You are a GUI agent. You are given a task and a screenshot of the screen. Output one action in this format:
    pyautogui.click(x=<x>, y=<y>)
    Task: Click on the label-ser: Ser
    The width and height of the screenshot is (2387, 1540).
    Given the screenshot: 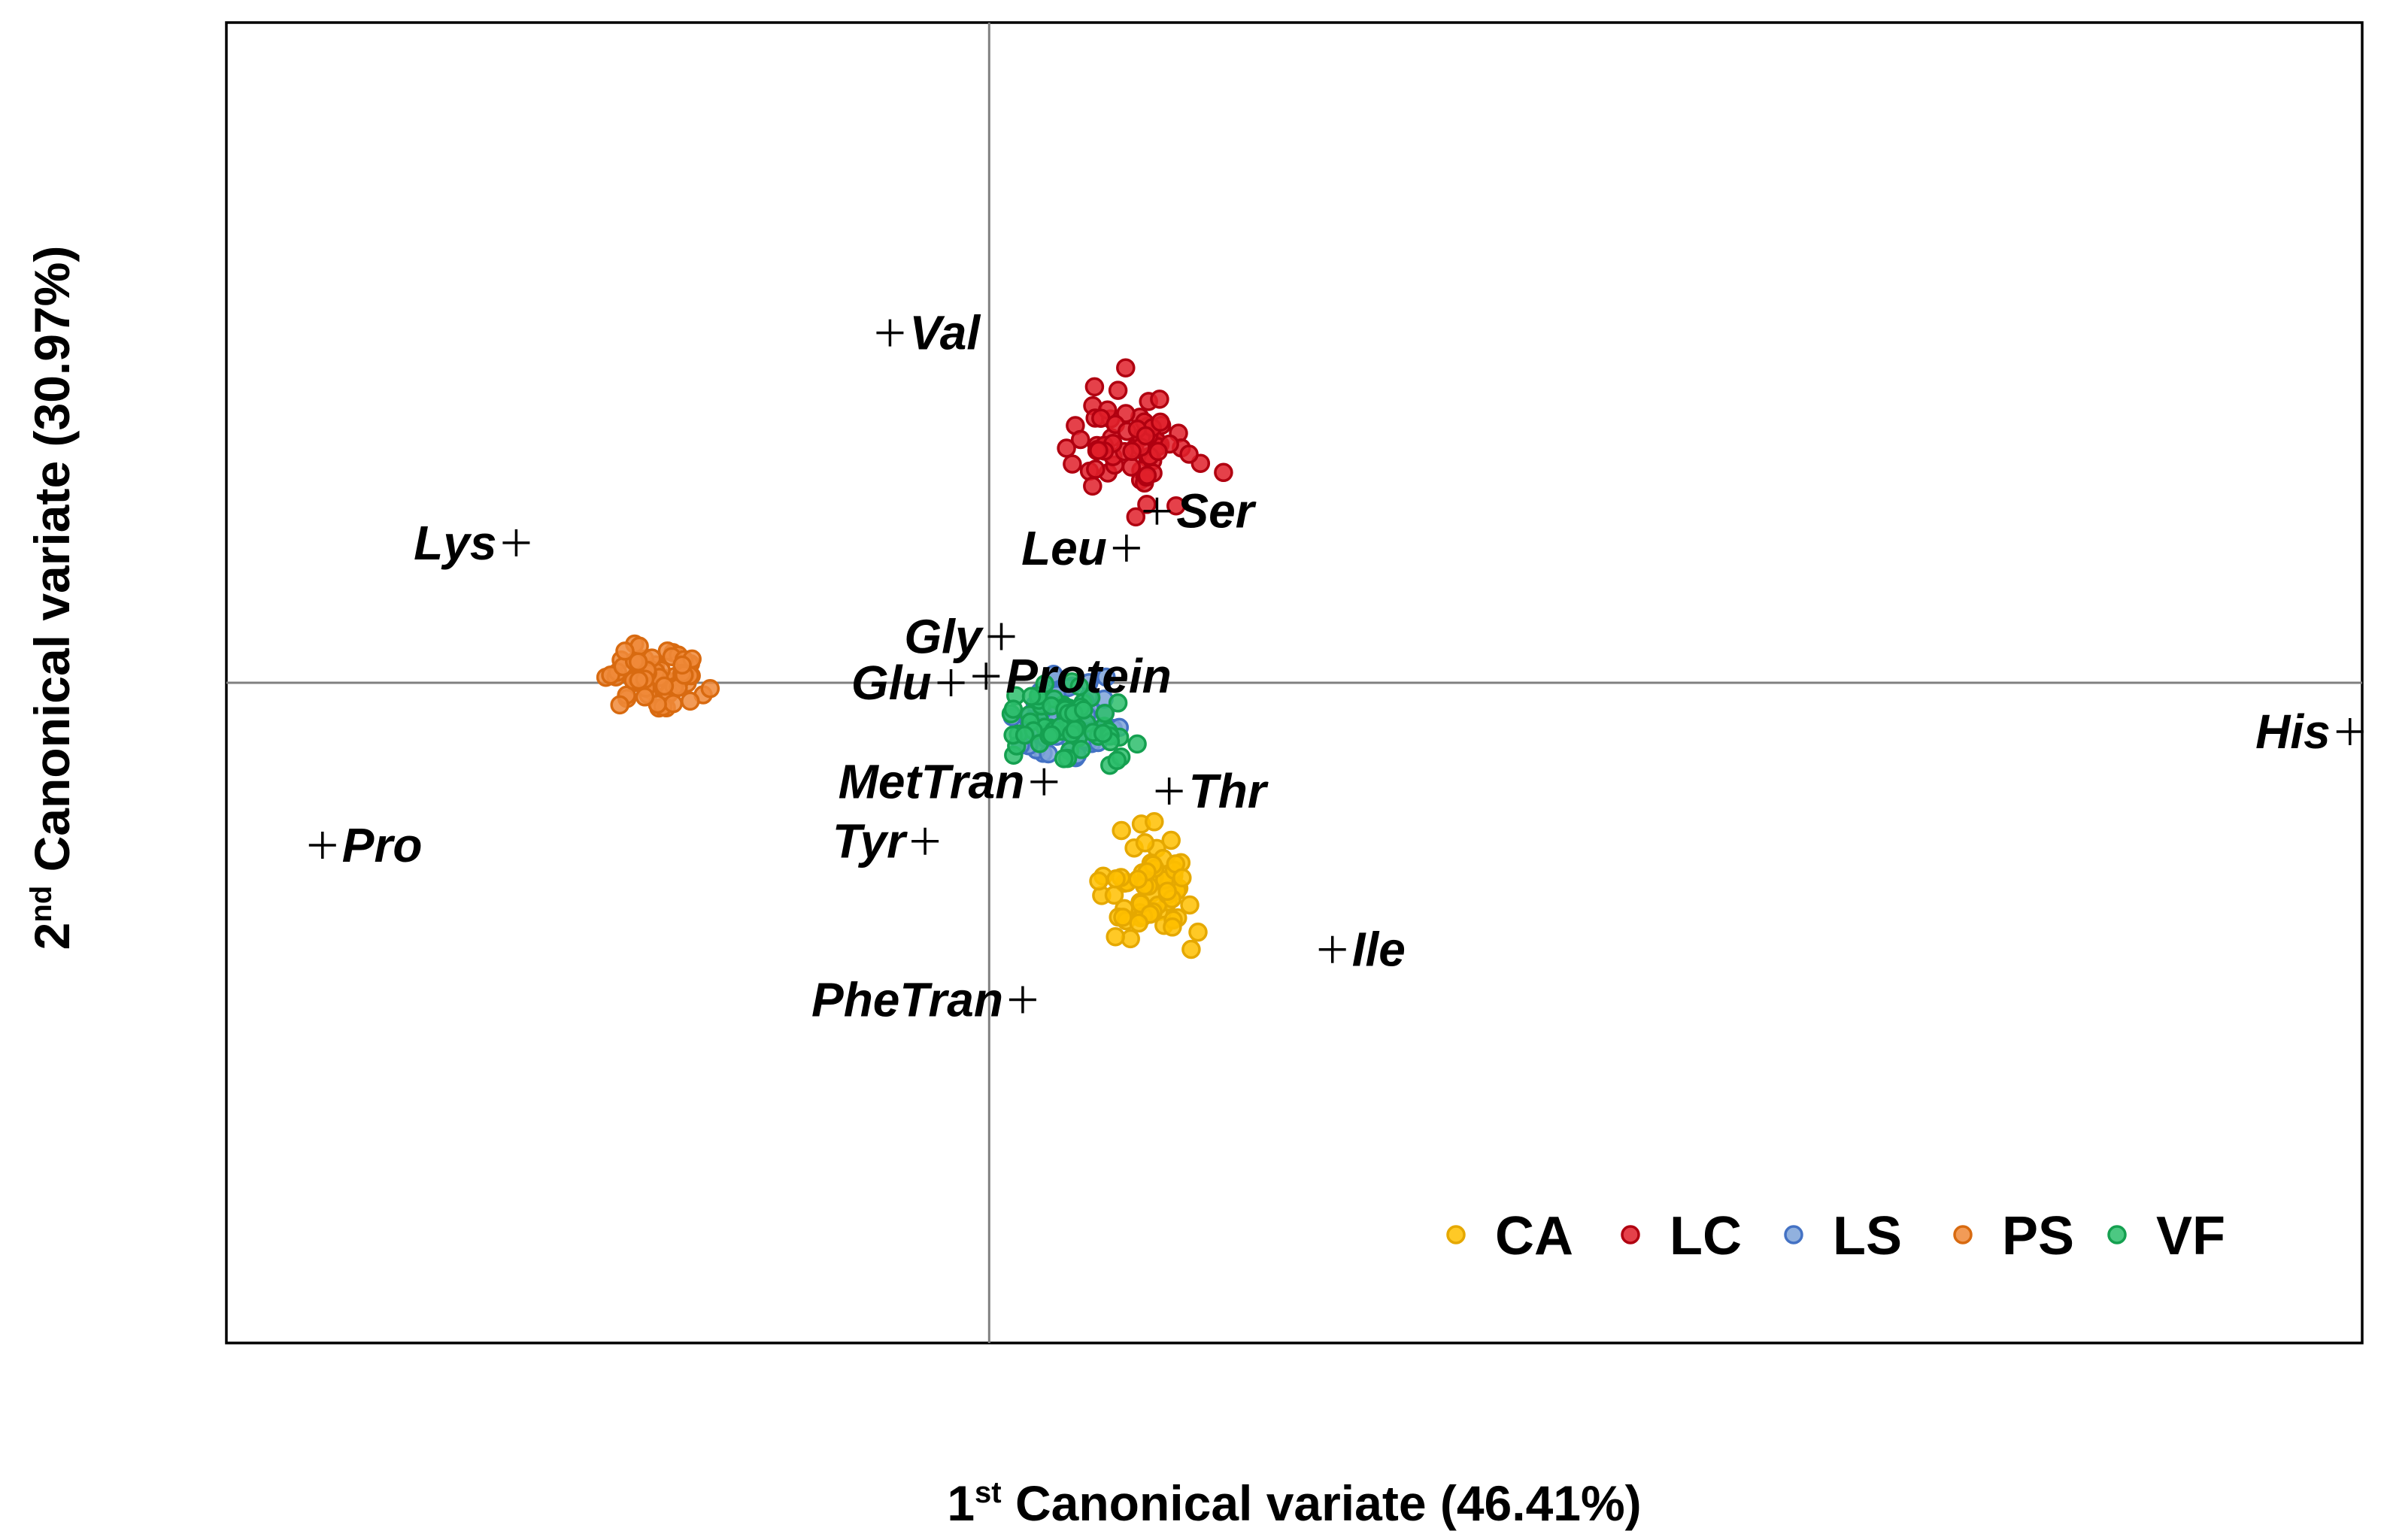 What is the action you would take?
    pyautogui.click(x=1216, y=511)
    